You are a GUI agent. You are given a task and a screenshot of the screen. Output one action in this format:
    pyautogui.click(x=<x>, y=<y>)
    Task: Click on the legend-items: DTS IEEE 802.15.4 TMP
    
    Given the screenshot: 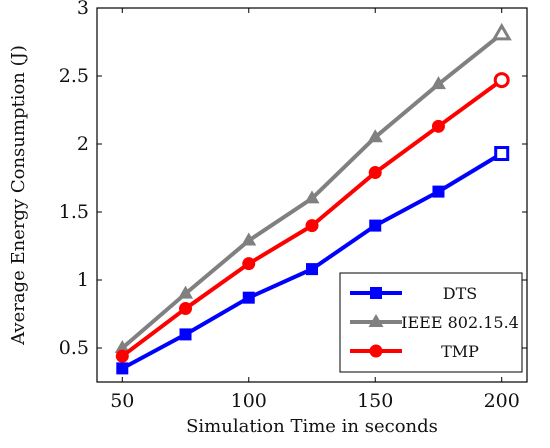 What is the action you would take?
    pyautogui.click(x=434, y=322)
    